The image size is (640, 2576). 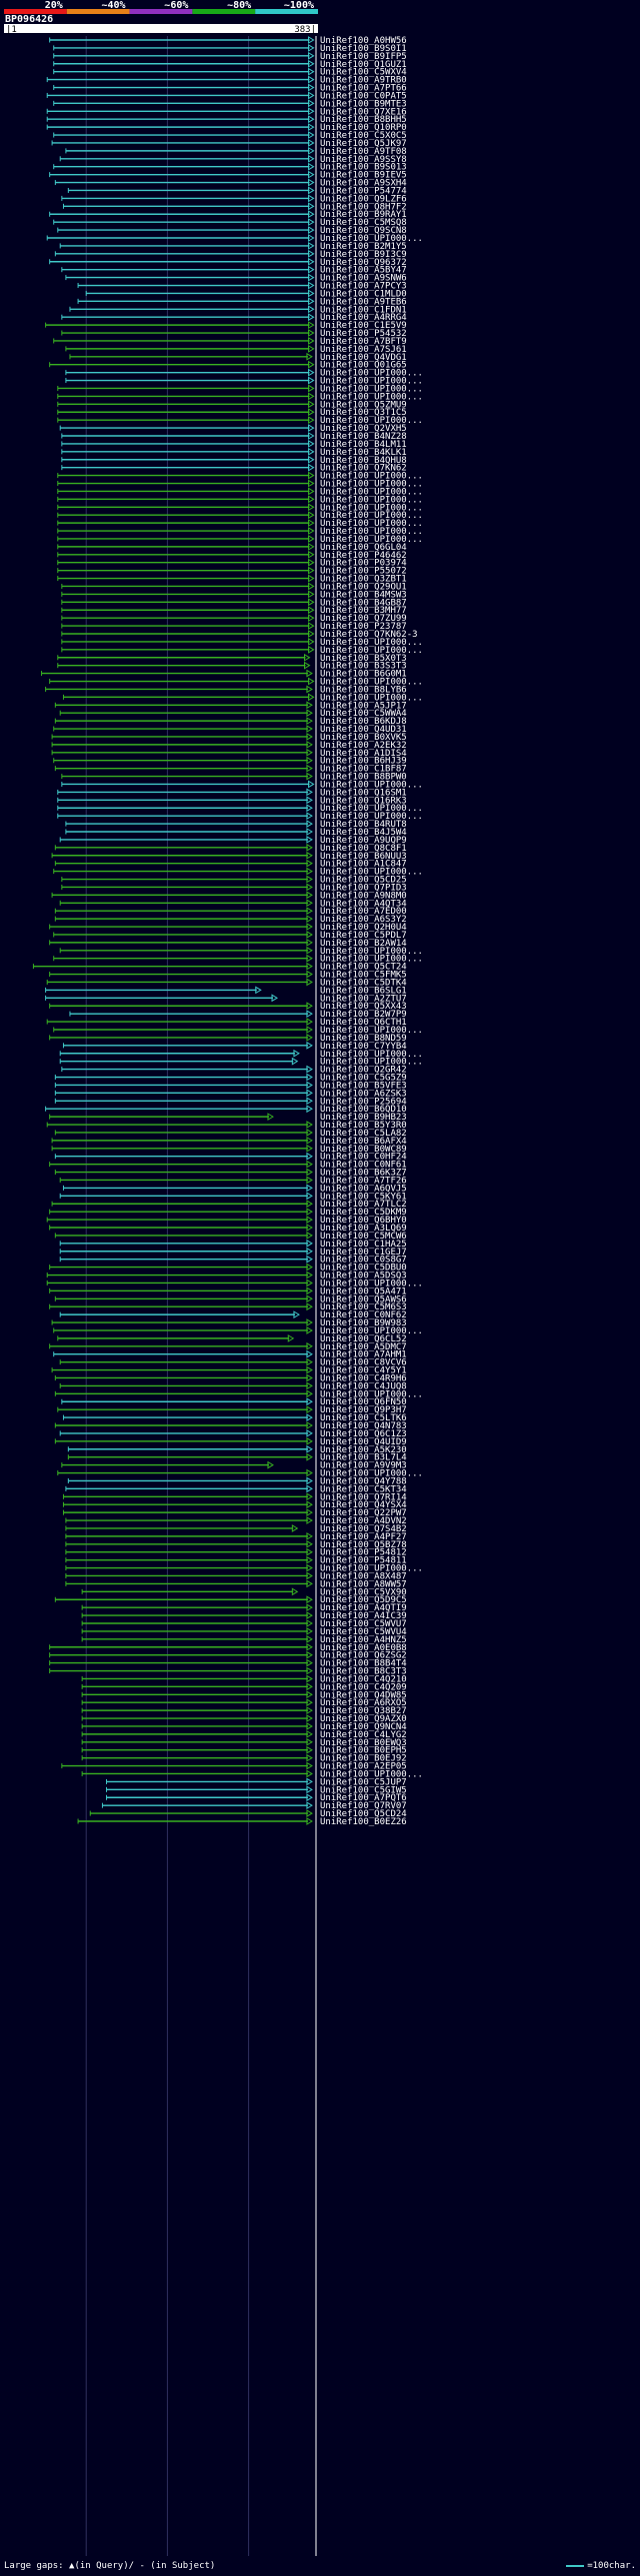 What do you see at coordinates (228, 1118) in the screenshot?
I see `hit-row: UniRef100_B9HB23` at bounding box center [228, 1118].